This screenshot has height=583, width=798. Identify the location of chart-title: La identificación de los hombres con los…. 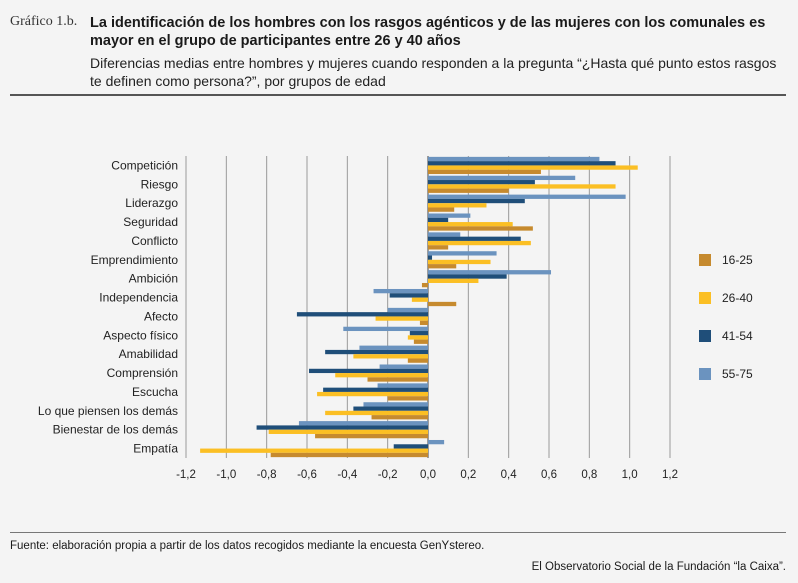
(428, 32).